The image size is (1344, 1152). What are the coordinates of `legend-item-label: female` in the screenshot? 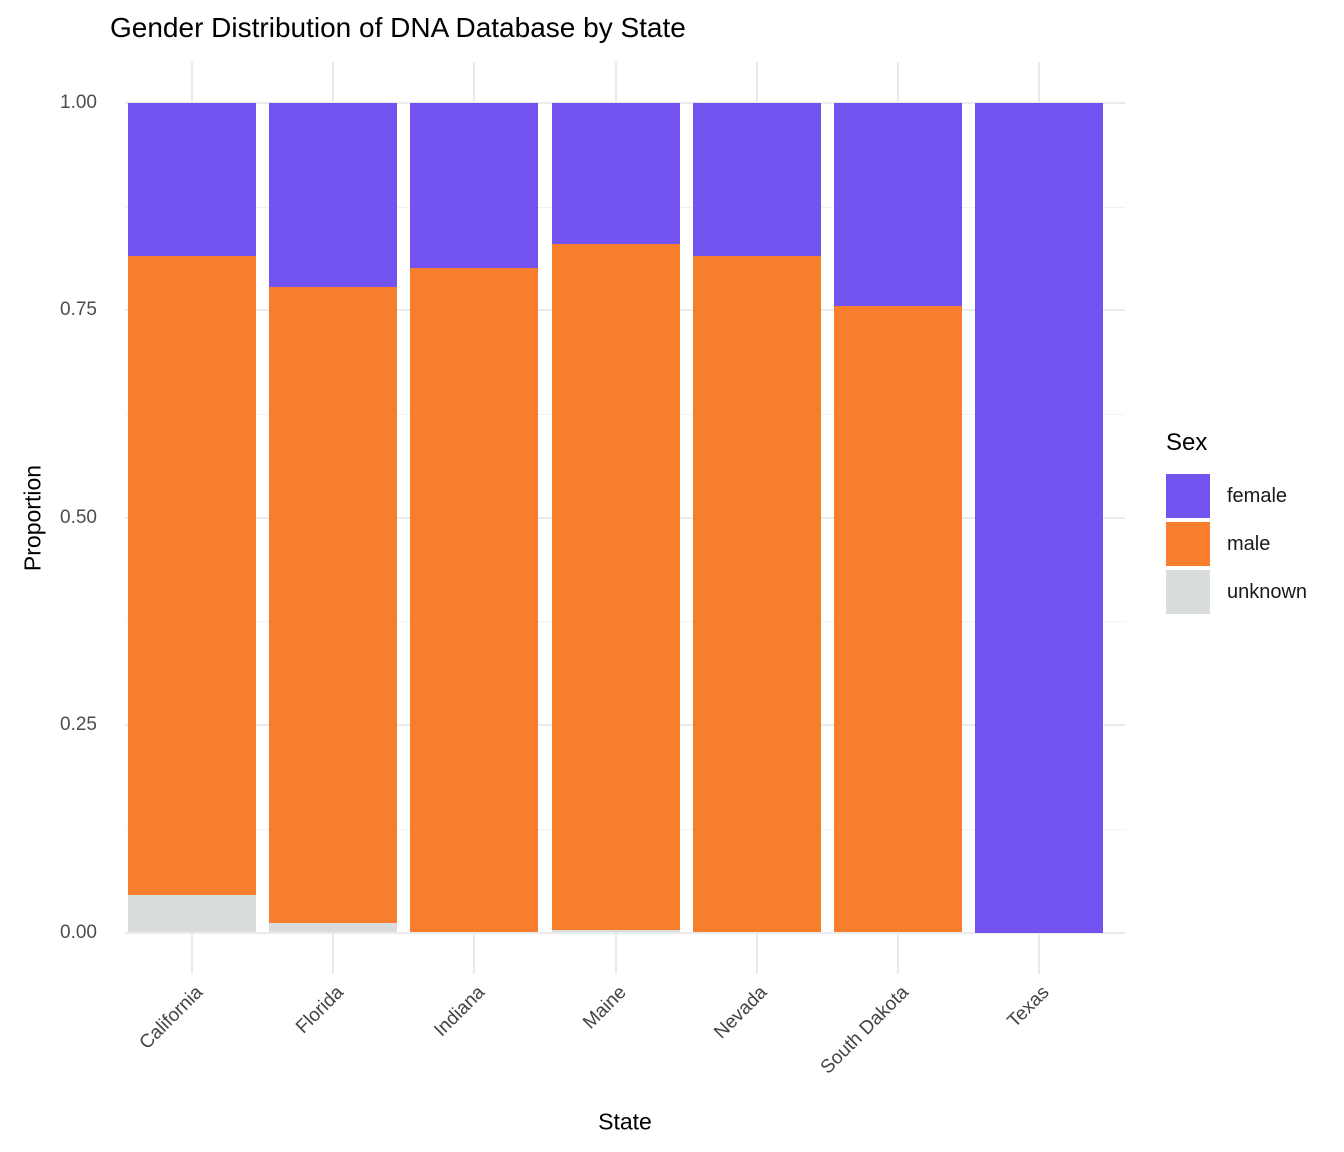 It's located at (1257, 495).